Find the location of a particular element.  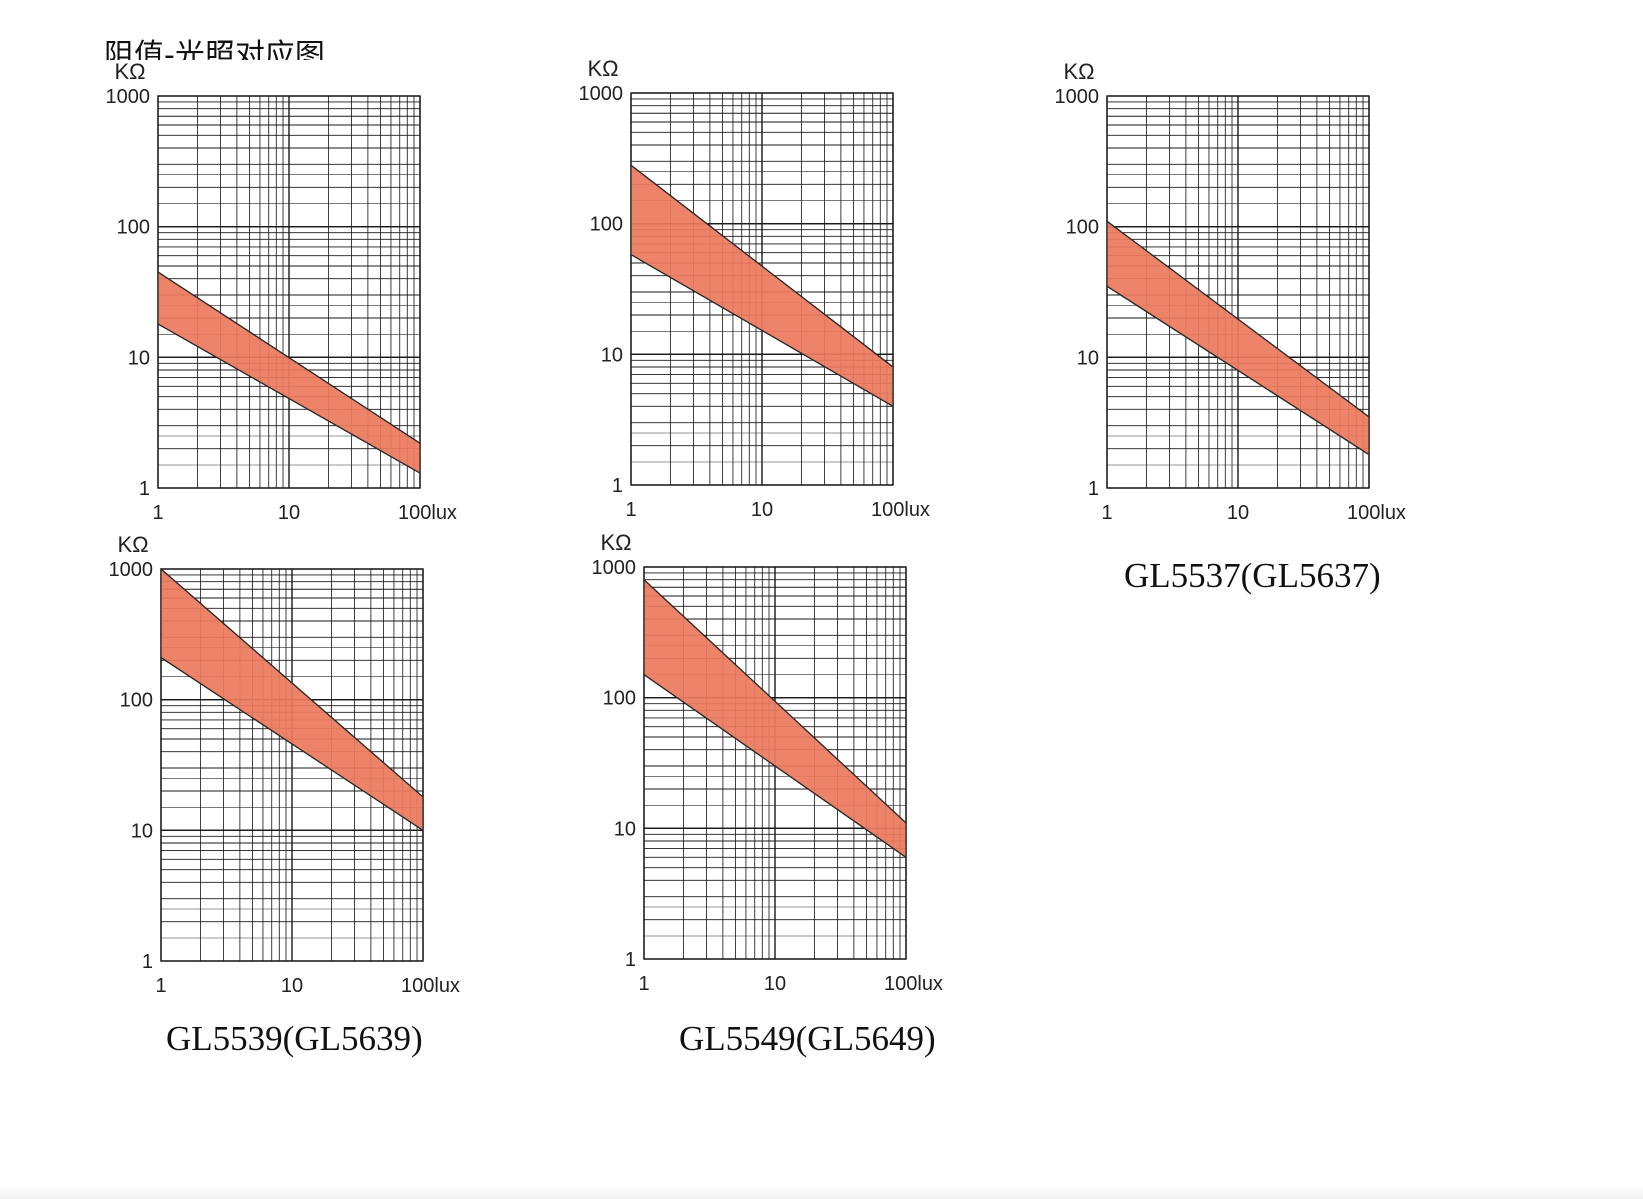

chart-panel-2: KΩ 1 10 100 1000 1 10 100lux is located at coordinates (779, 321).